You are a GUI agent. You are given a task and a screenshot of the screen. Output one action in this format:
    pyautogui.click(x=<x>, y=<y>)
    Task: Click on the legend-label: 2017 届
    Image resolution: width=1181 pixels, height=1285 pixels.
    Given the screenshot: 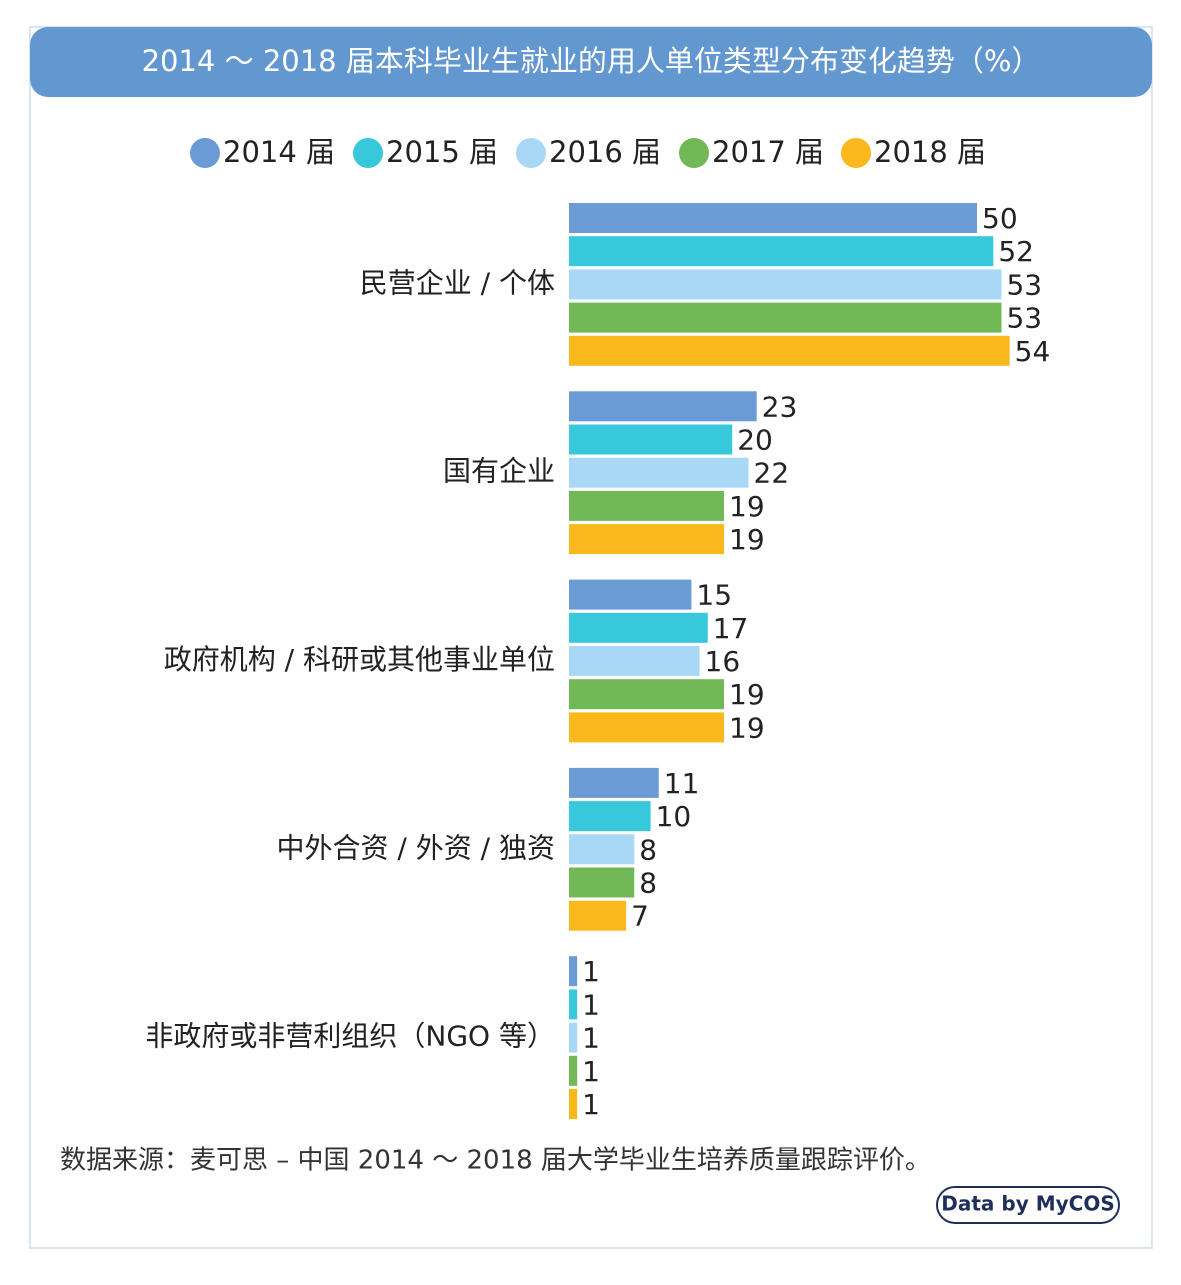 What is the action you would take?
    pyautogui.click(x=768, y=152)
    